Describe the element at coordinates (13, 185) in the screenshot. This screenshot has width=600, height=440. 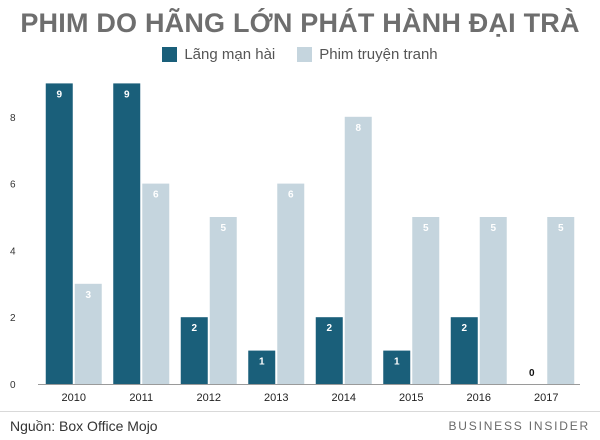
I see `y-tick-label: 6` at that location.